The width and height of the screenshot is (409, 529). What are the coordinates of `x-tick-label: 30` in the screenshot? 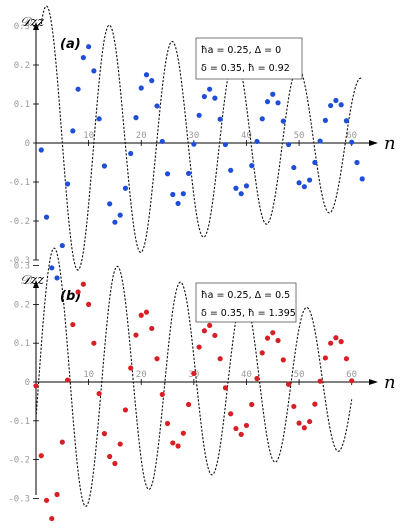 It's located at (193, 136).